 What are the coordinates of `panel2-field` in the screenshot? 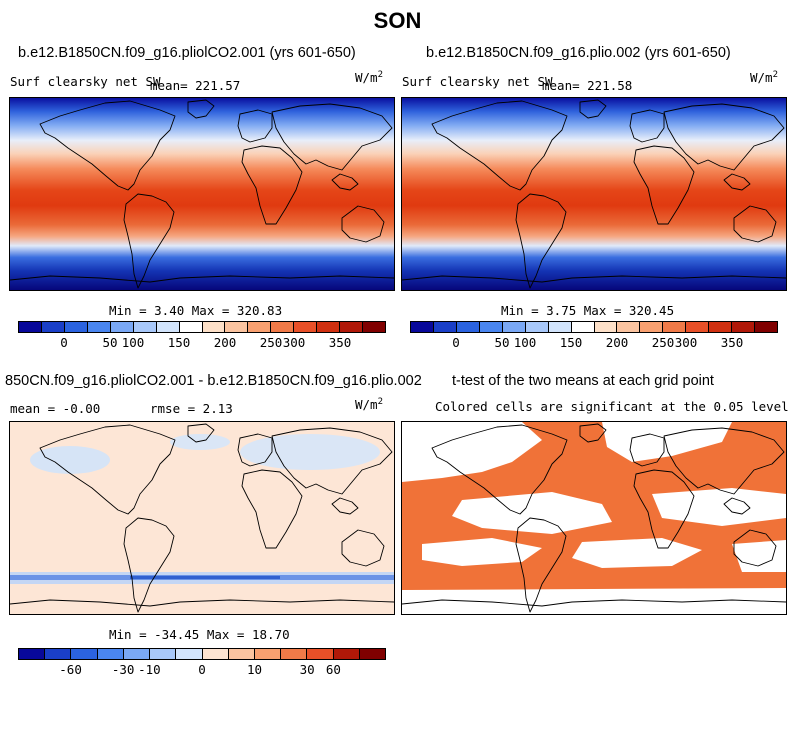 It's located at (594, 194).